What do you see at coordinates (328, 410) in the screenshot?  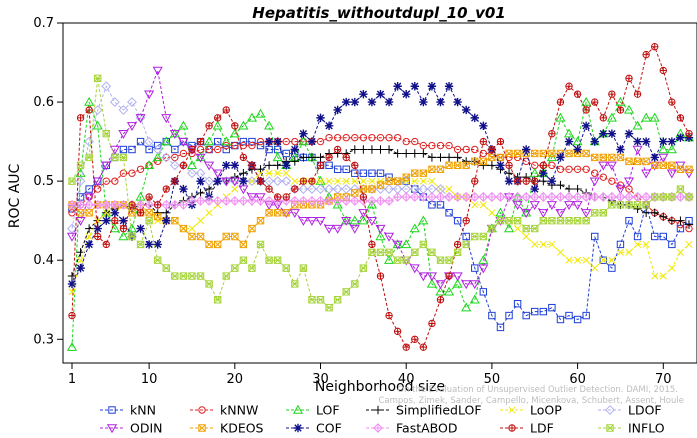 I see `legend-label-lof: LOF` at bounding box center [328, 410].